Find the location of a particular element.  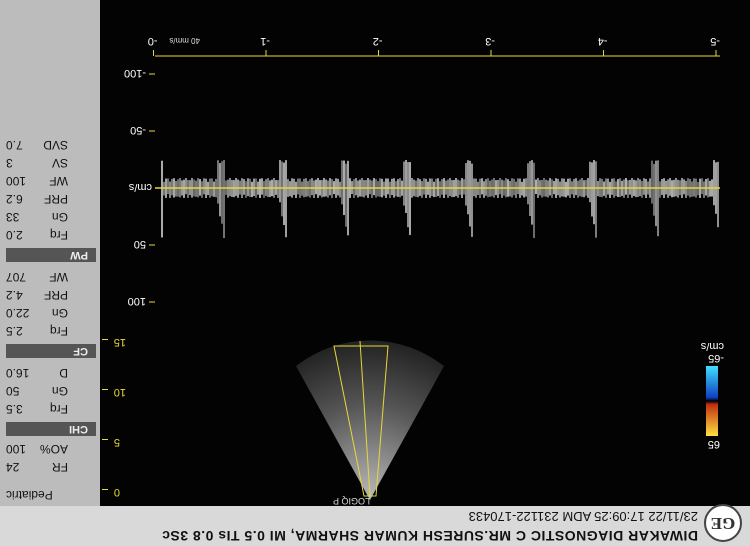

depth-tick-15: 15 is located at coordinates (120, 342).